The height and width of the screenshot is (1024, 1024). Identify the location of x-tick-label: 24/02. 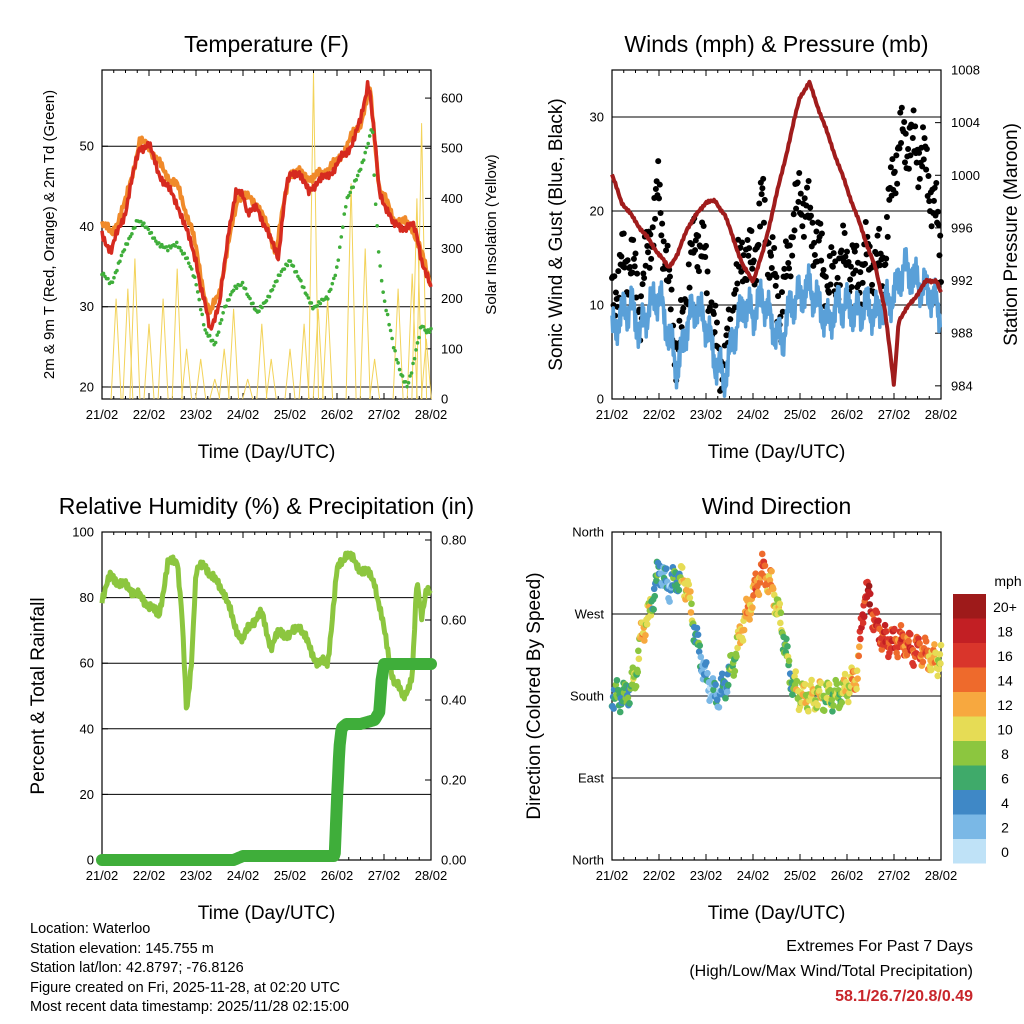
(243, 414).